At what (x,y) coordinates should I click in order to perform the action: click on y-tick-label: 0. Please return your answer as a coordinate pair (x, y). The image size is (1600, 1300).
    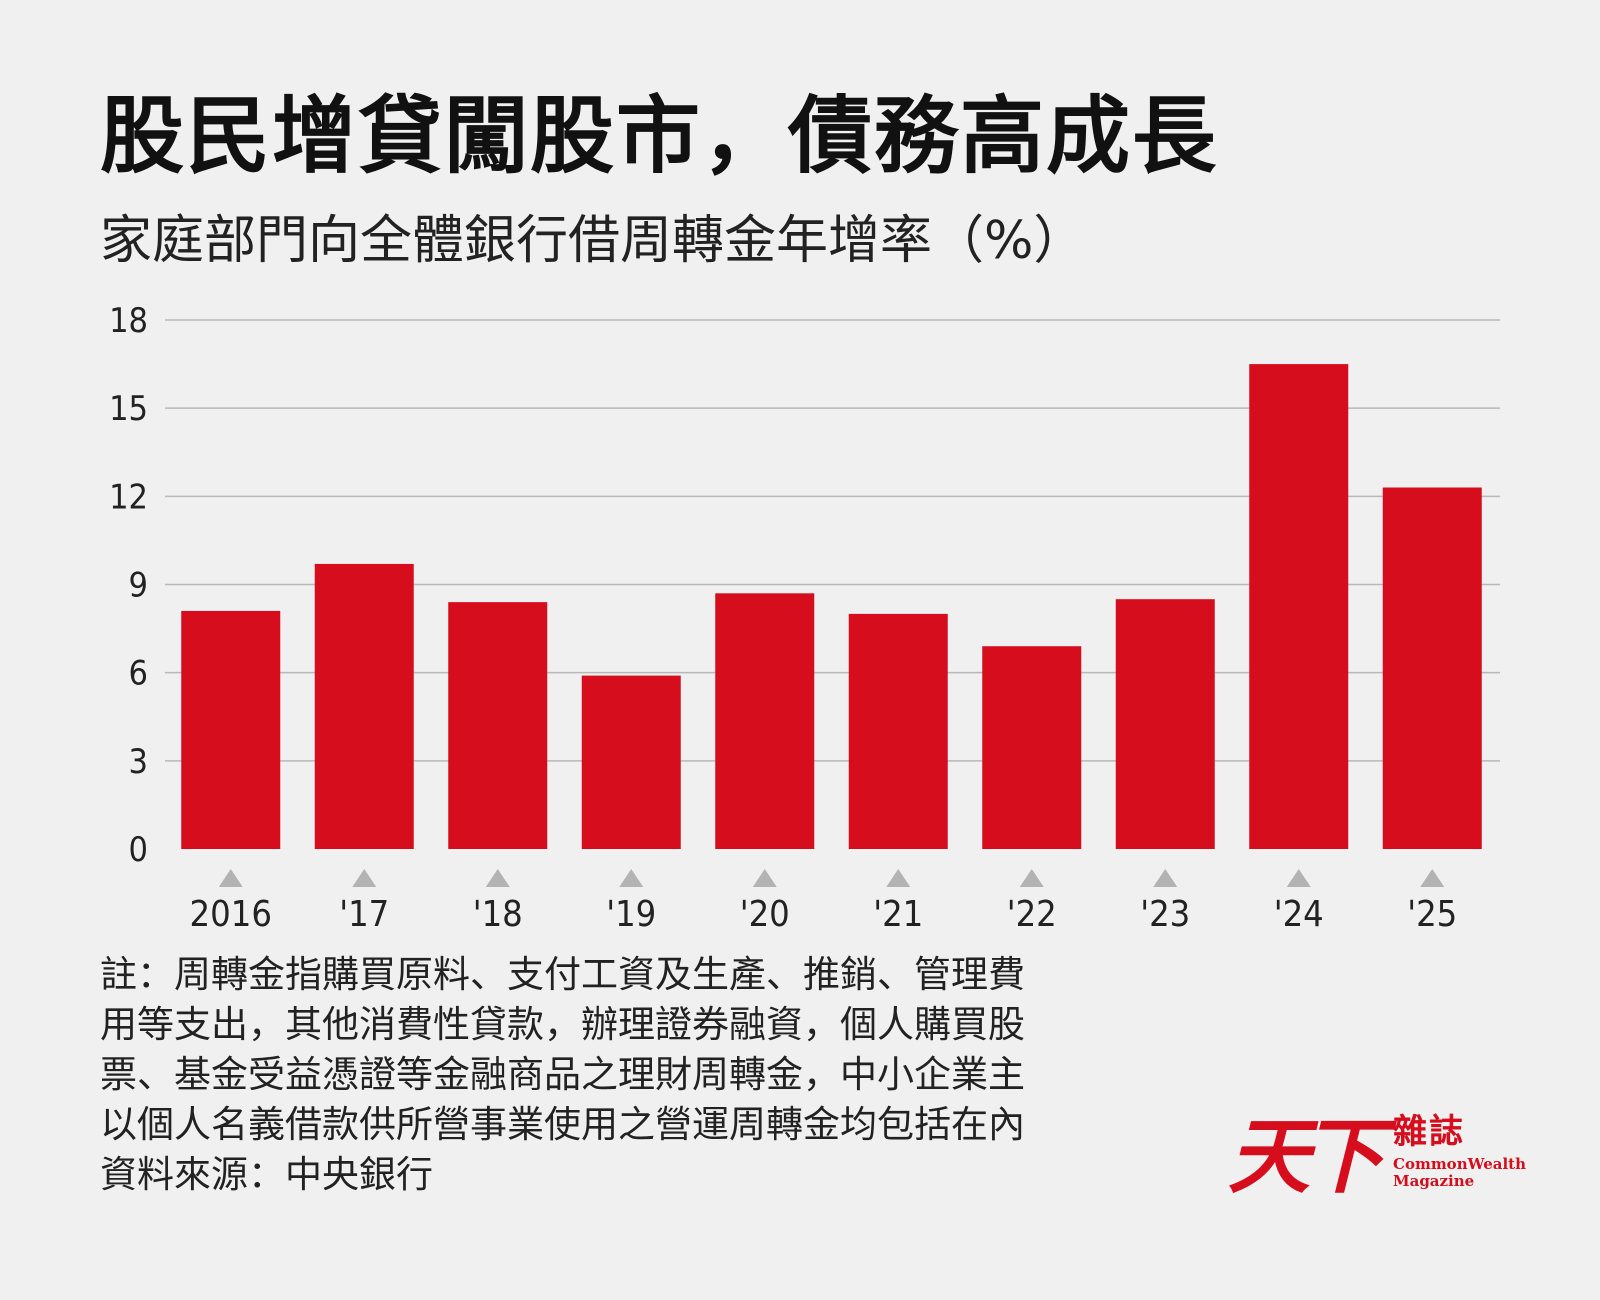
    Looking at the image, I should click on (138, 850).